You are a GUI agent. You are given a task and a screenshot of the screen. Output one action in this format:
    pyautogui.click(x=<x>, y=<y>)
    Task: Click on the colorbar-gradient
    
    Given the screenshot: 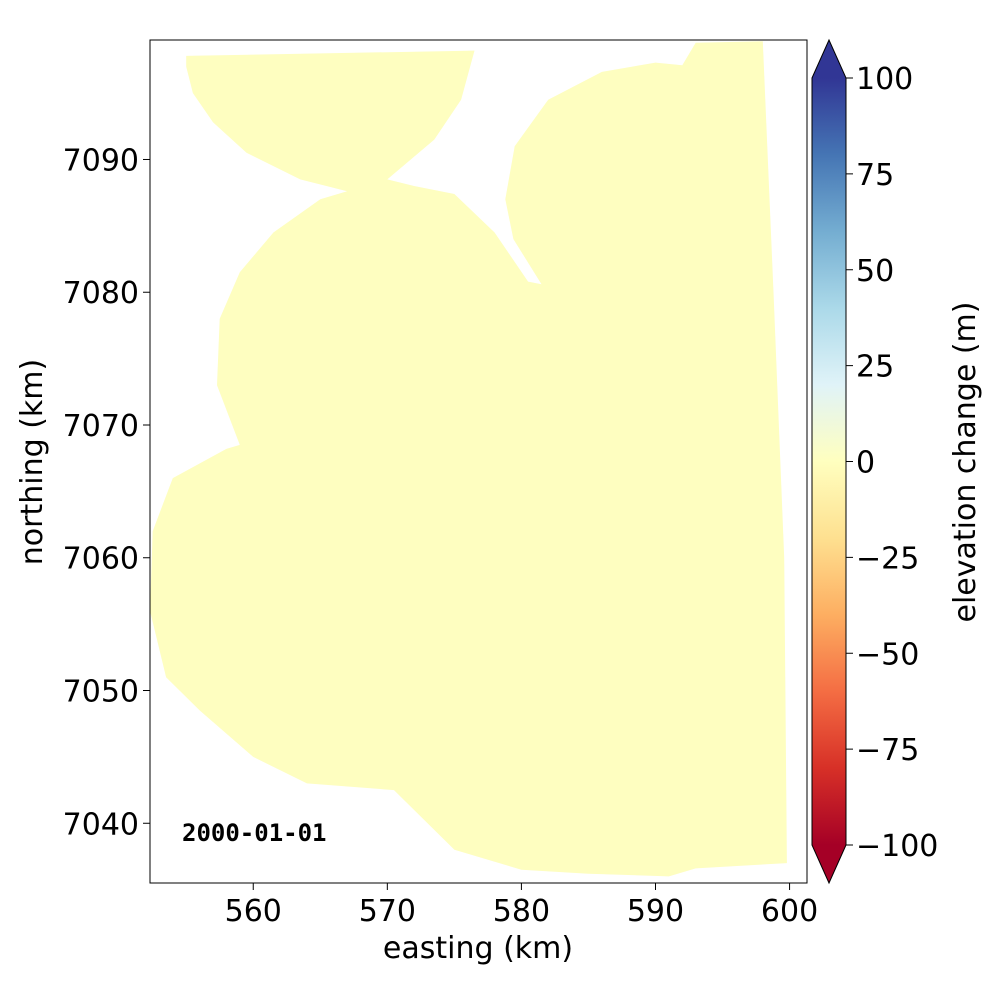 What is the action you would take?
    pyautogui.click(x=829, y=461)
    